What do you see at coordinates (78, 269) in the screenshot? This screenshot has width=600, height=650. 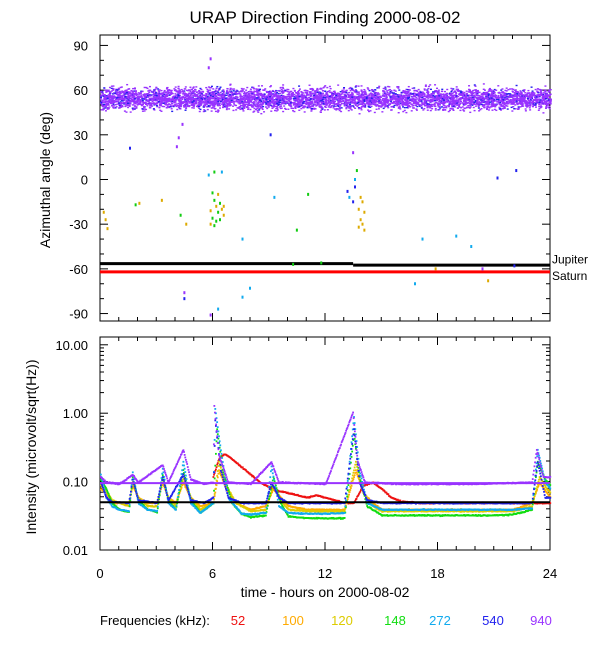 I see `y-tick-label: -60` at bounding box center [78, 269].